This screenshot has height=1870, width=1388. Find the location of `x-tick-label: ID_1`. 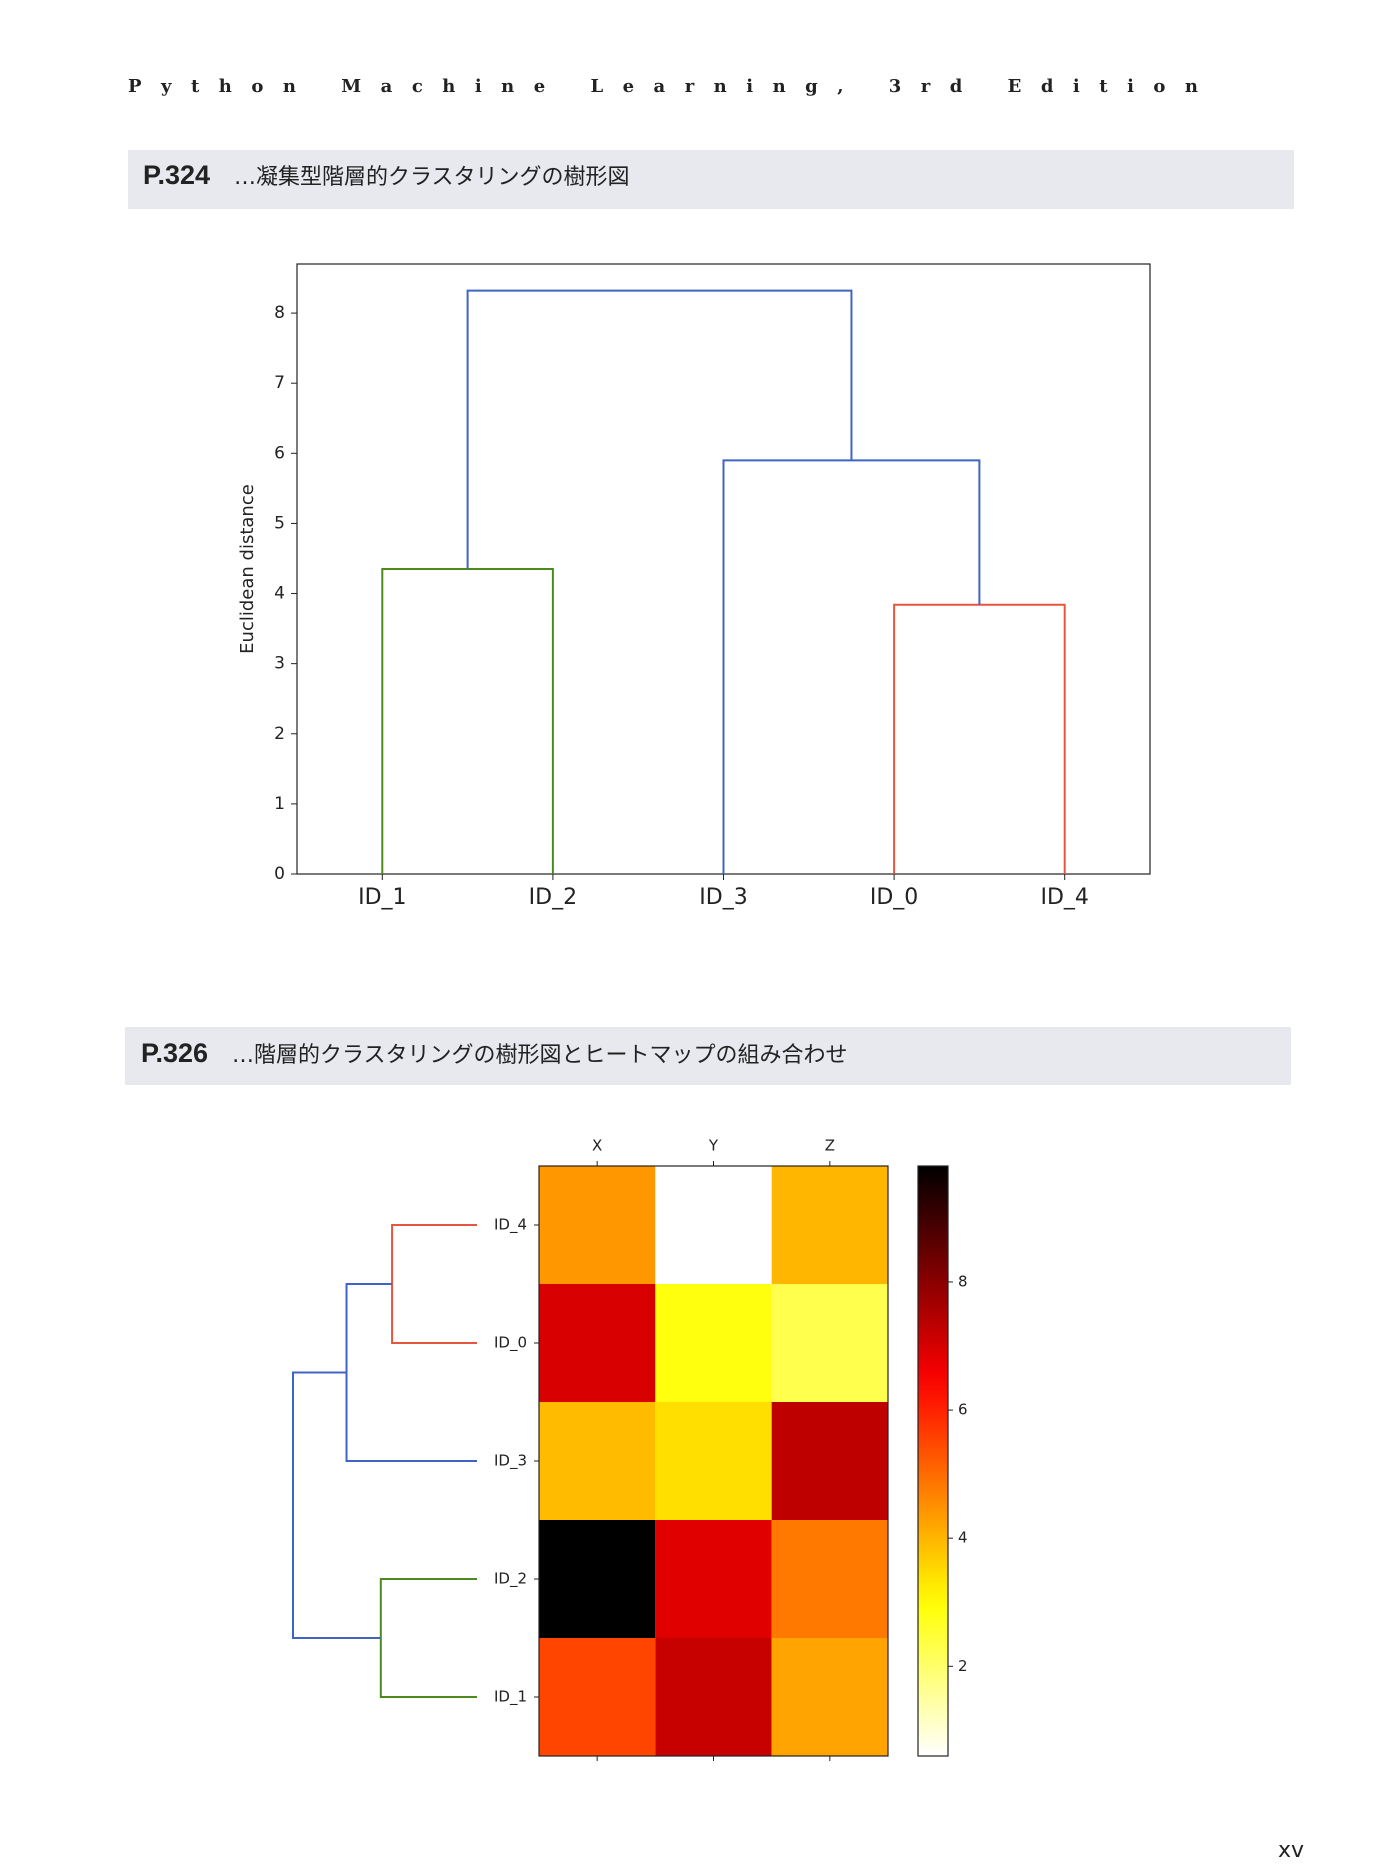

x-tick-label: ID_1 is located at coordinates (382, 897).